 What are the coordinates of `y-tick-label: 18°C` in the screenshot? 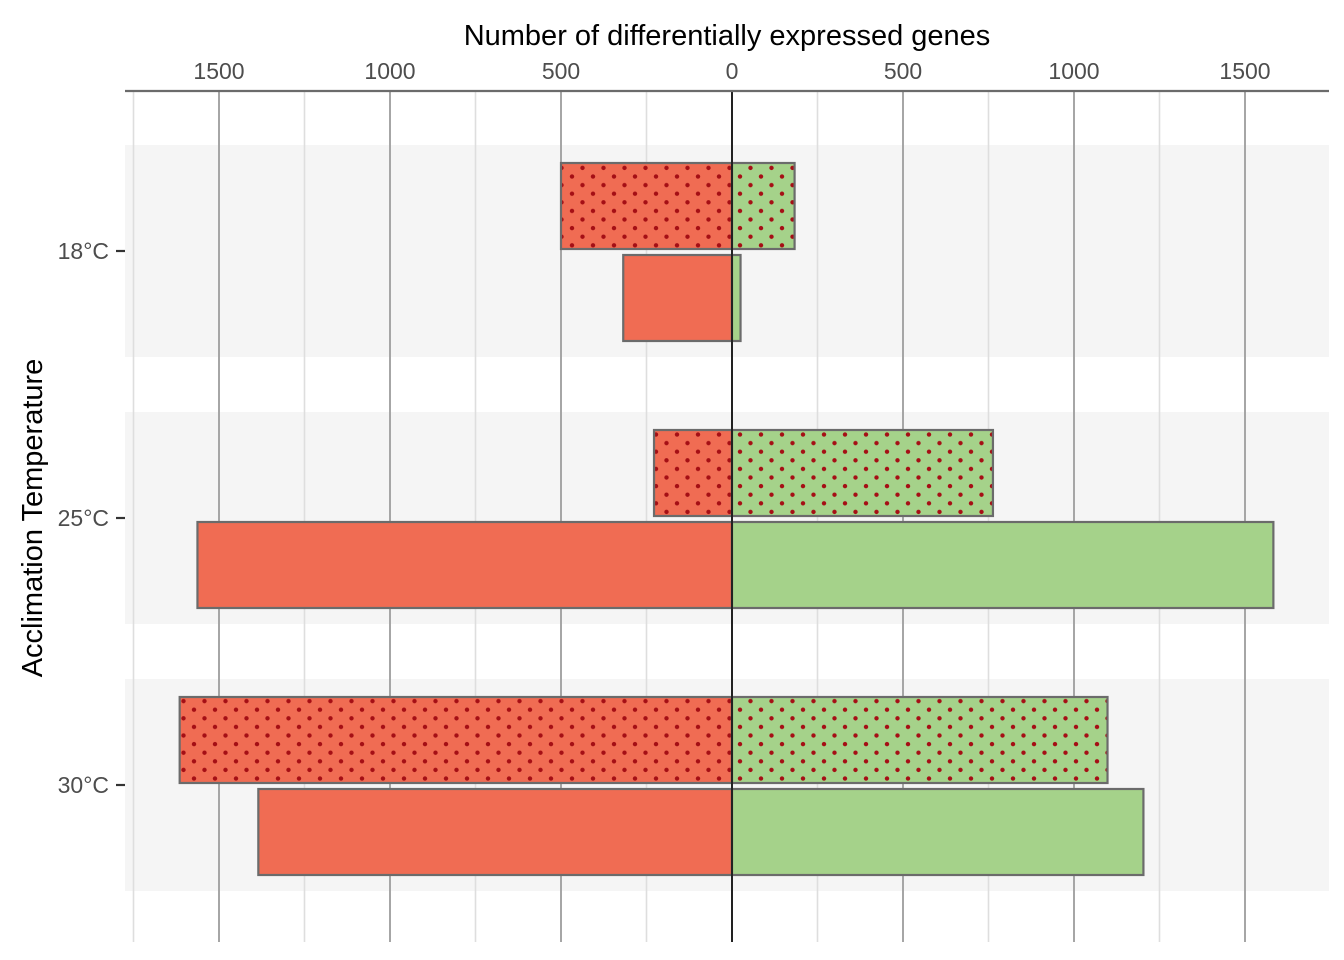 It's located at (83, 251).